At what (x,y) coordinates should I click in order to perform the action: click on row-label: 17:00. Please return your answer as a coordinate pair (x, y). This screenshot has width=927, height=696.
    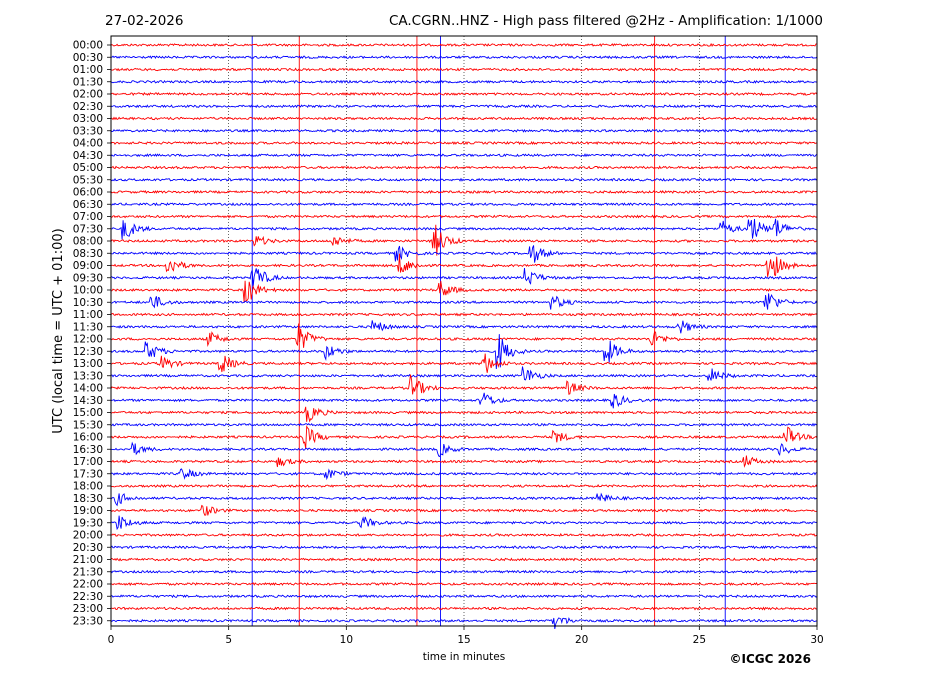
    Looking at the image, I should click on (88, 462).